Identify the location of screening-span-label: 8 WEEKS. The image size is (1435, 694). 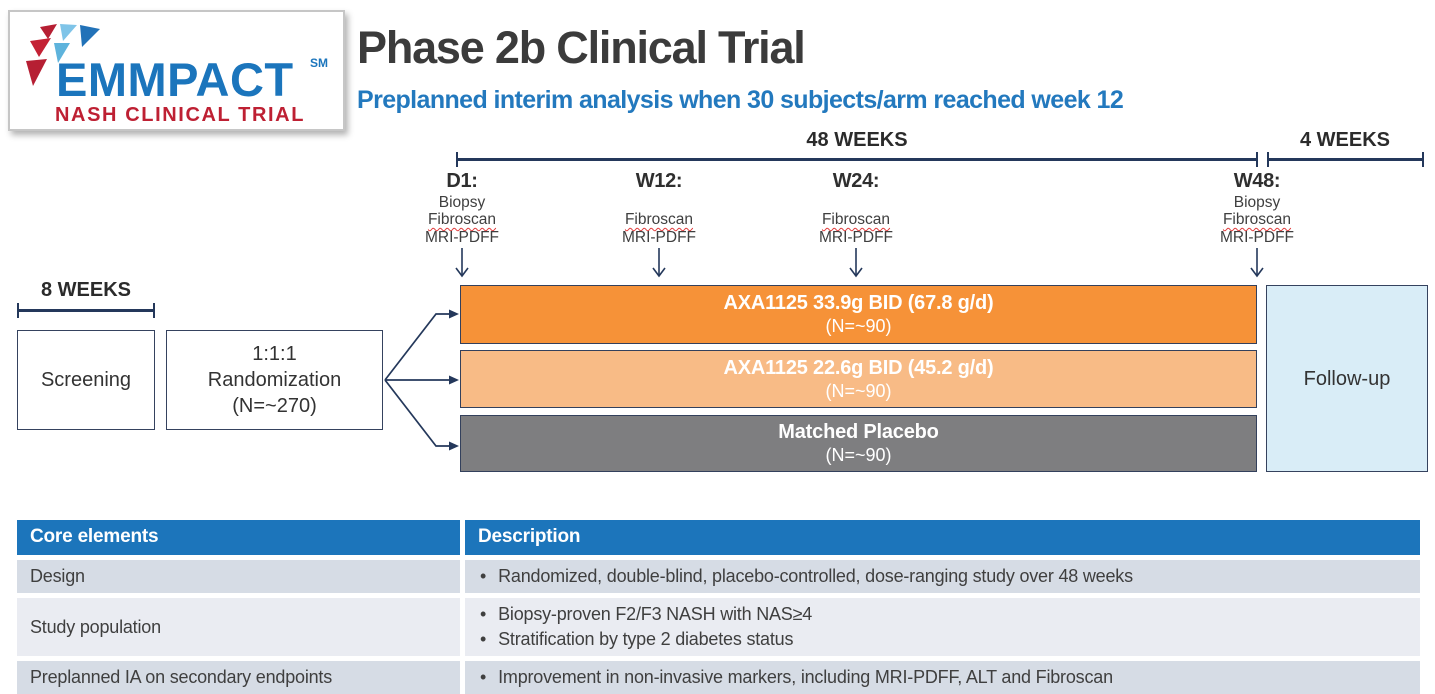
(86, 290).